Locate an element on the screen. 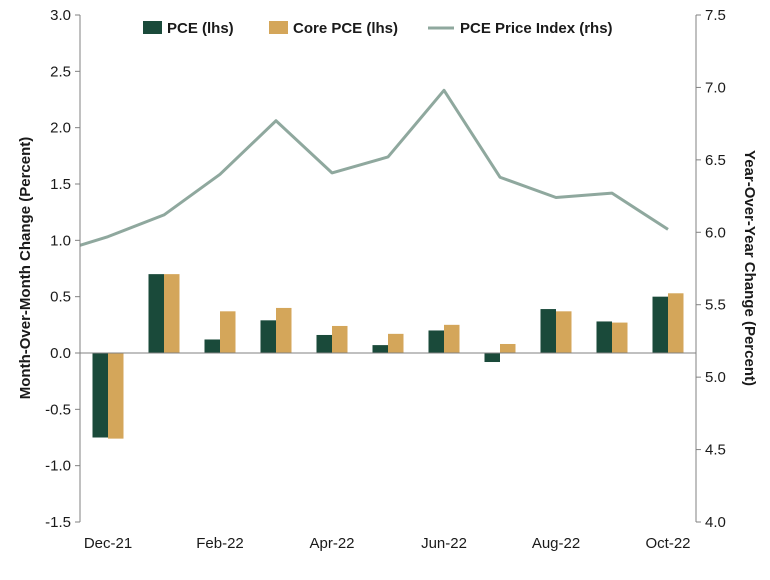 This screenshot has height=580, width=770. x-tick-label: Oct-22 is located at coordinates (667, 543).